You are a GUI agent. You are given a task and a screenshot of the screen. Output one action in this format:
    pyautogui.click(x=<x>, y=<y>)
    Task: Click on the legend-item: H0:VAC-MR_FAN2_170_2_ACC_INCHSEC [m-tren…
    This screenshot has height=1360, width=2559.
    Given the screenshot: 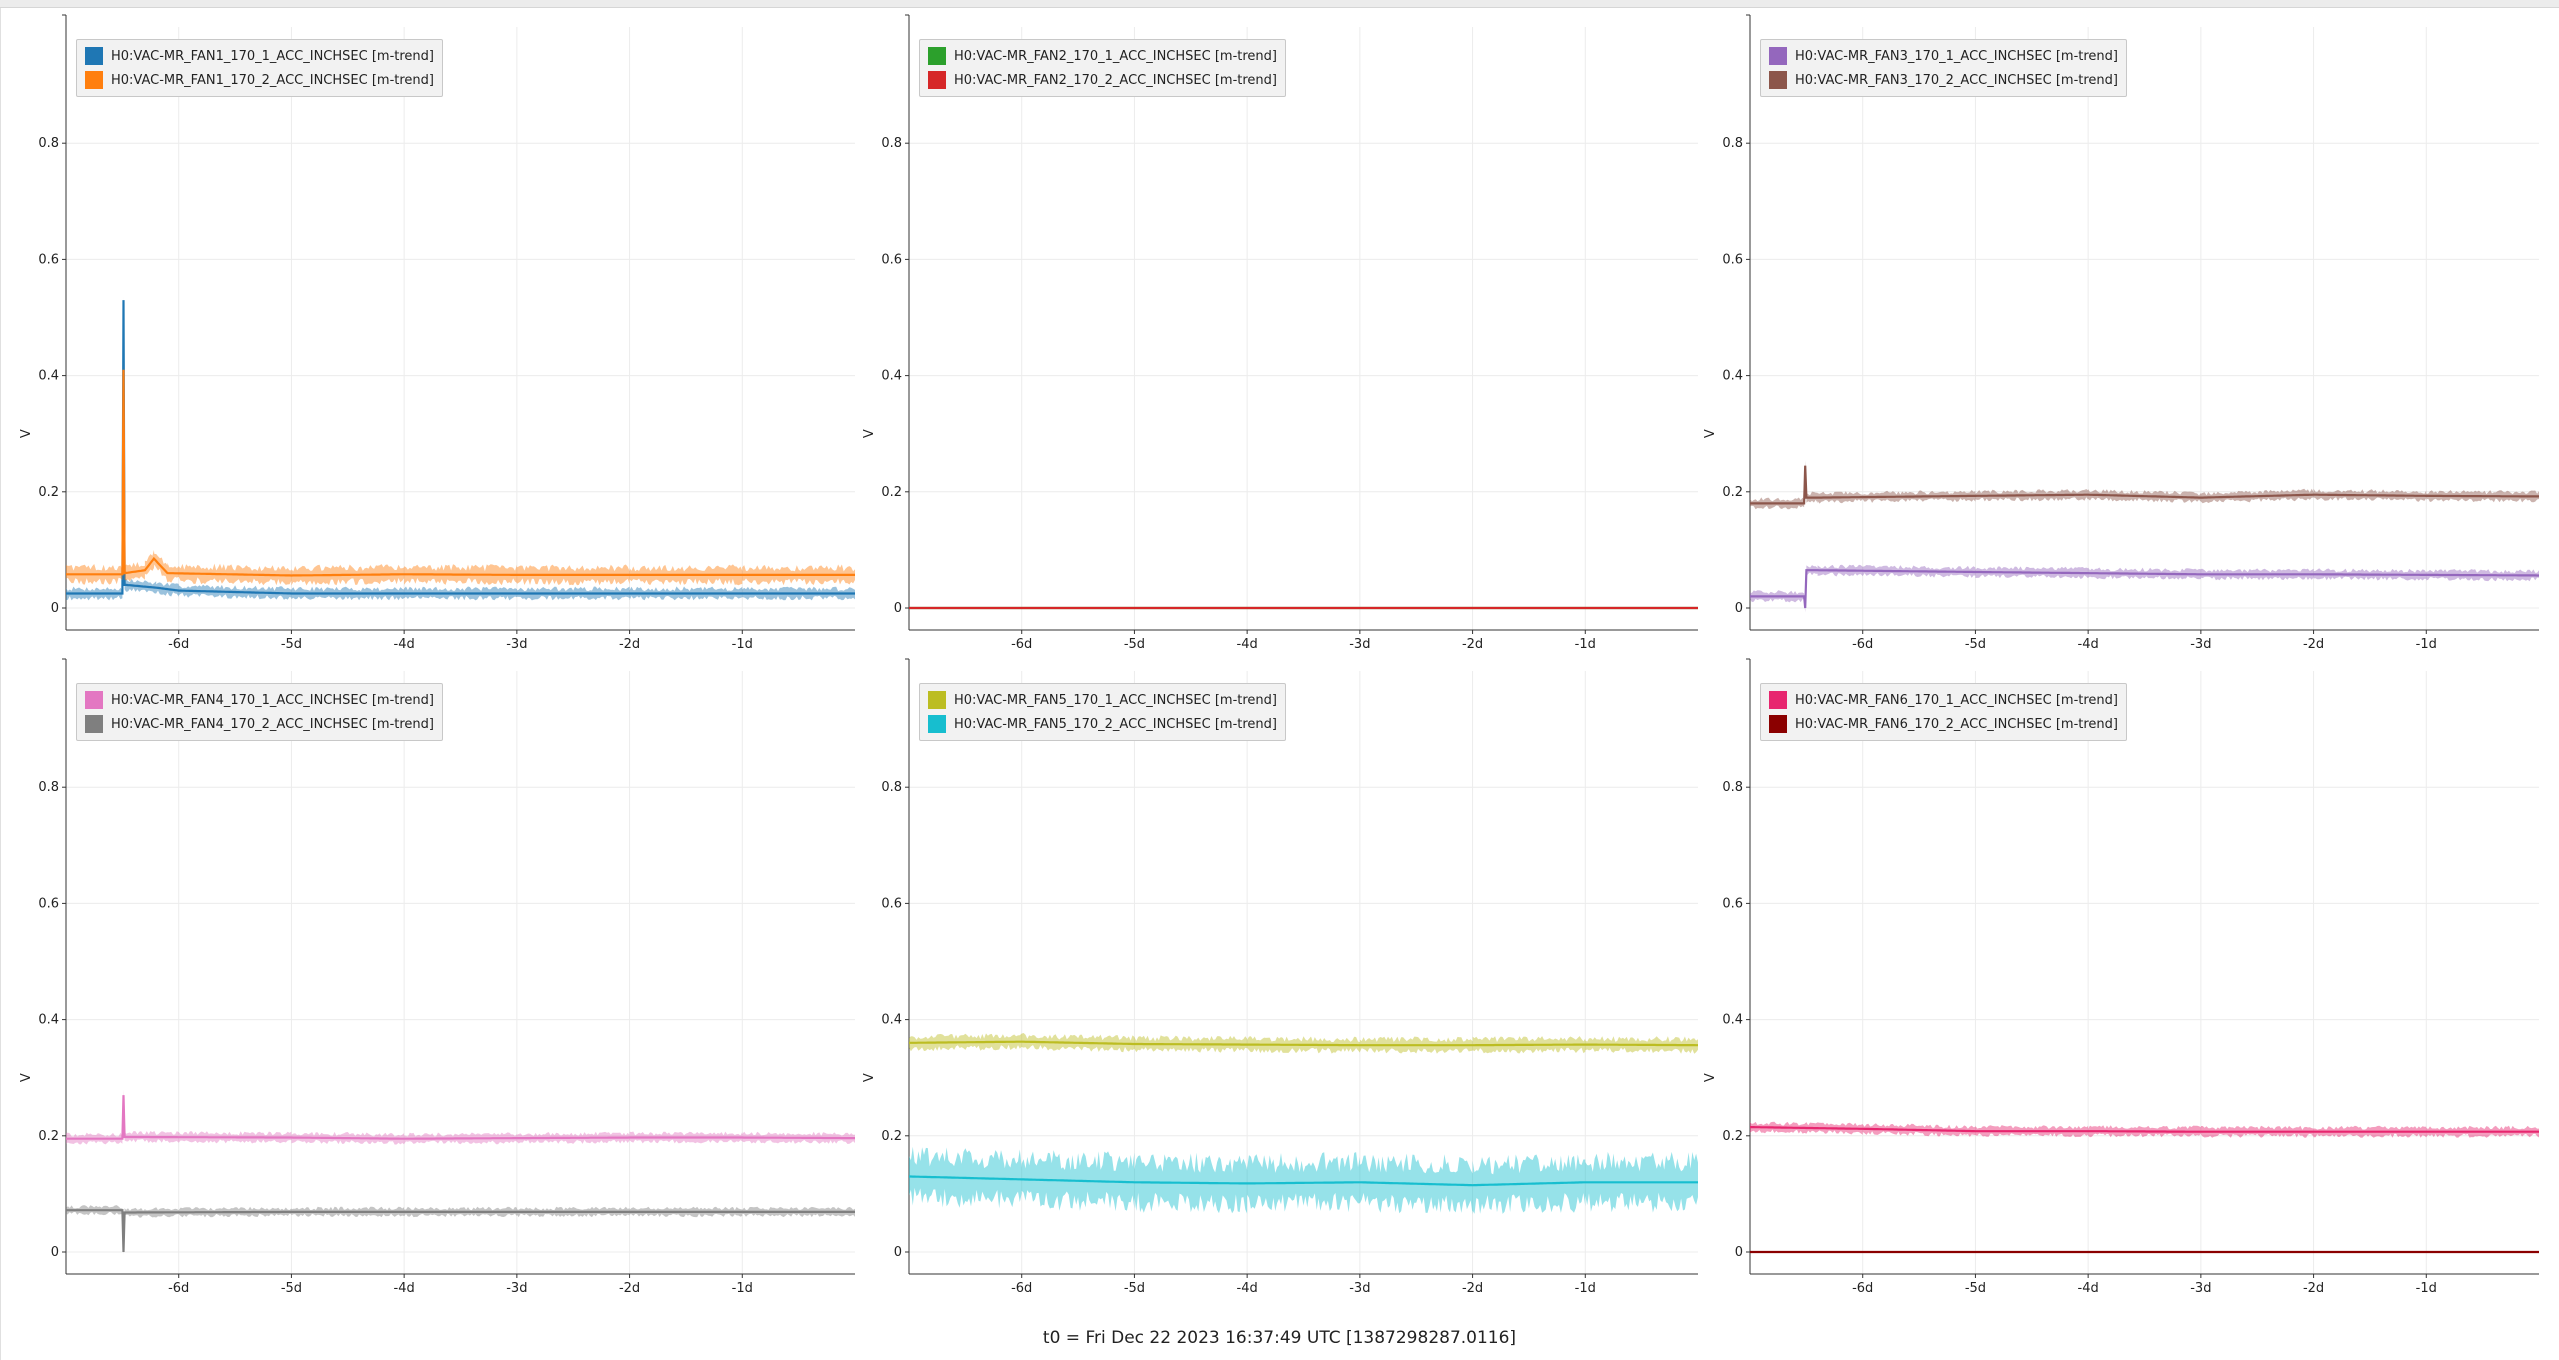 What is the action you would take?
    pyautogui.click(x=1102, y=80)
    